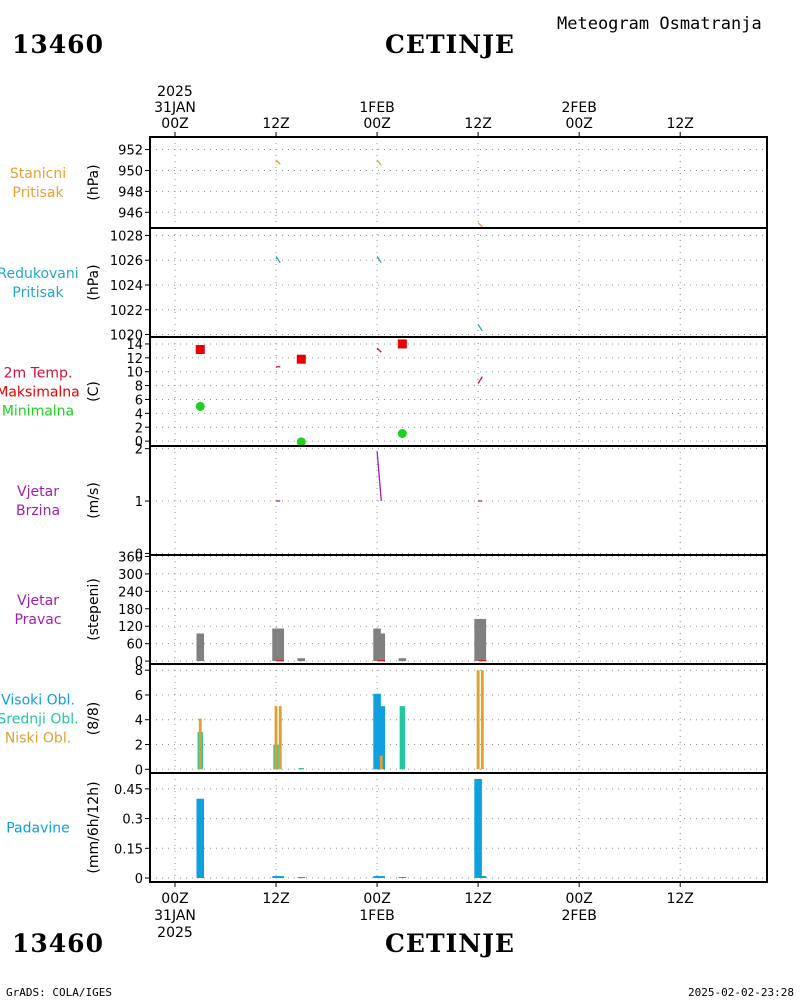  Describe the element at coordinates (94, 718) in the screenshot. I see `unit-label: (8/8)` at that location.